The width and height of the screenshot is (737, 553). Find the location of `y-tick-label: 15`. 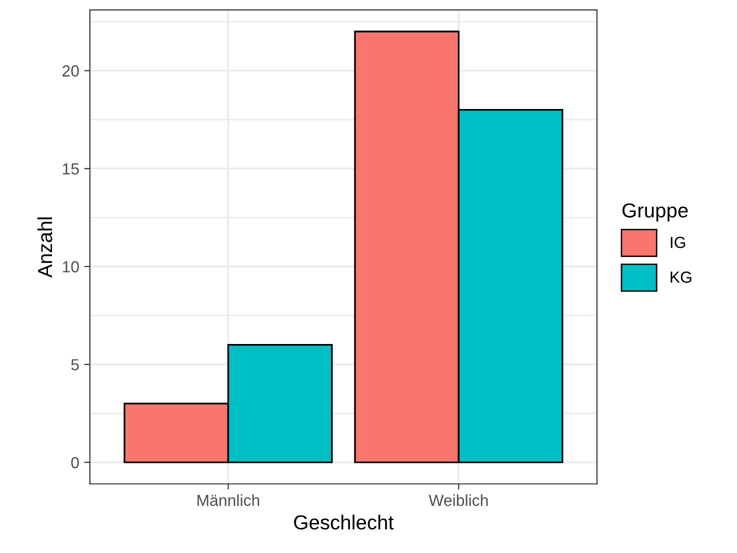

y-tick-label: 15 is located at coordinates (70, 169).